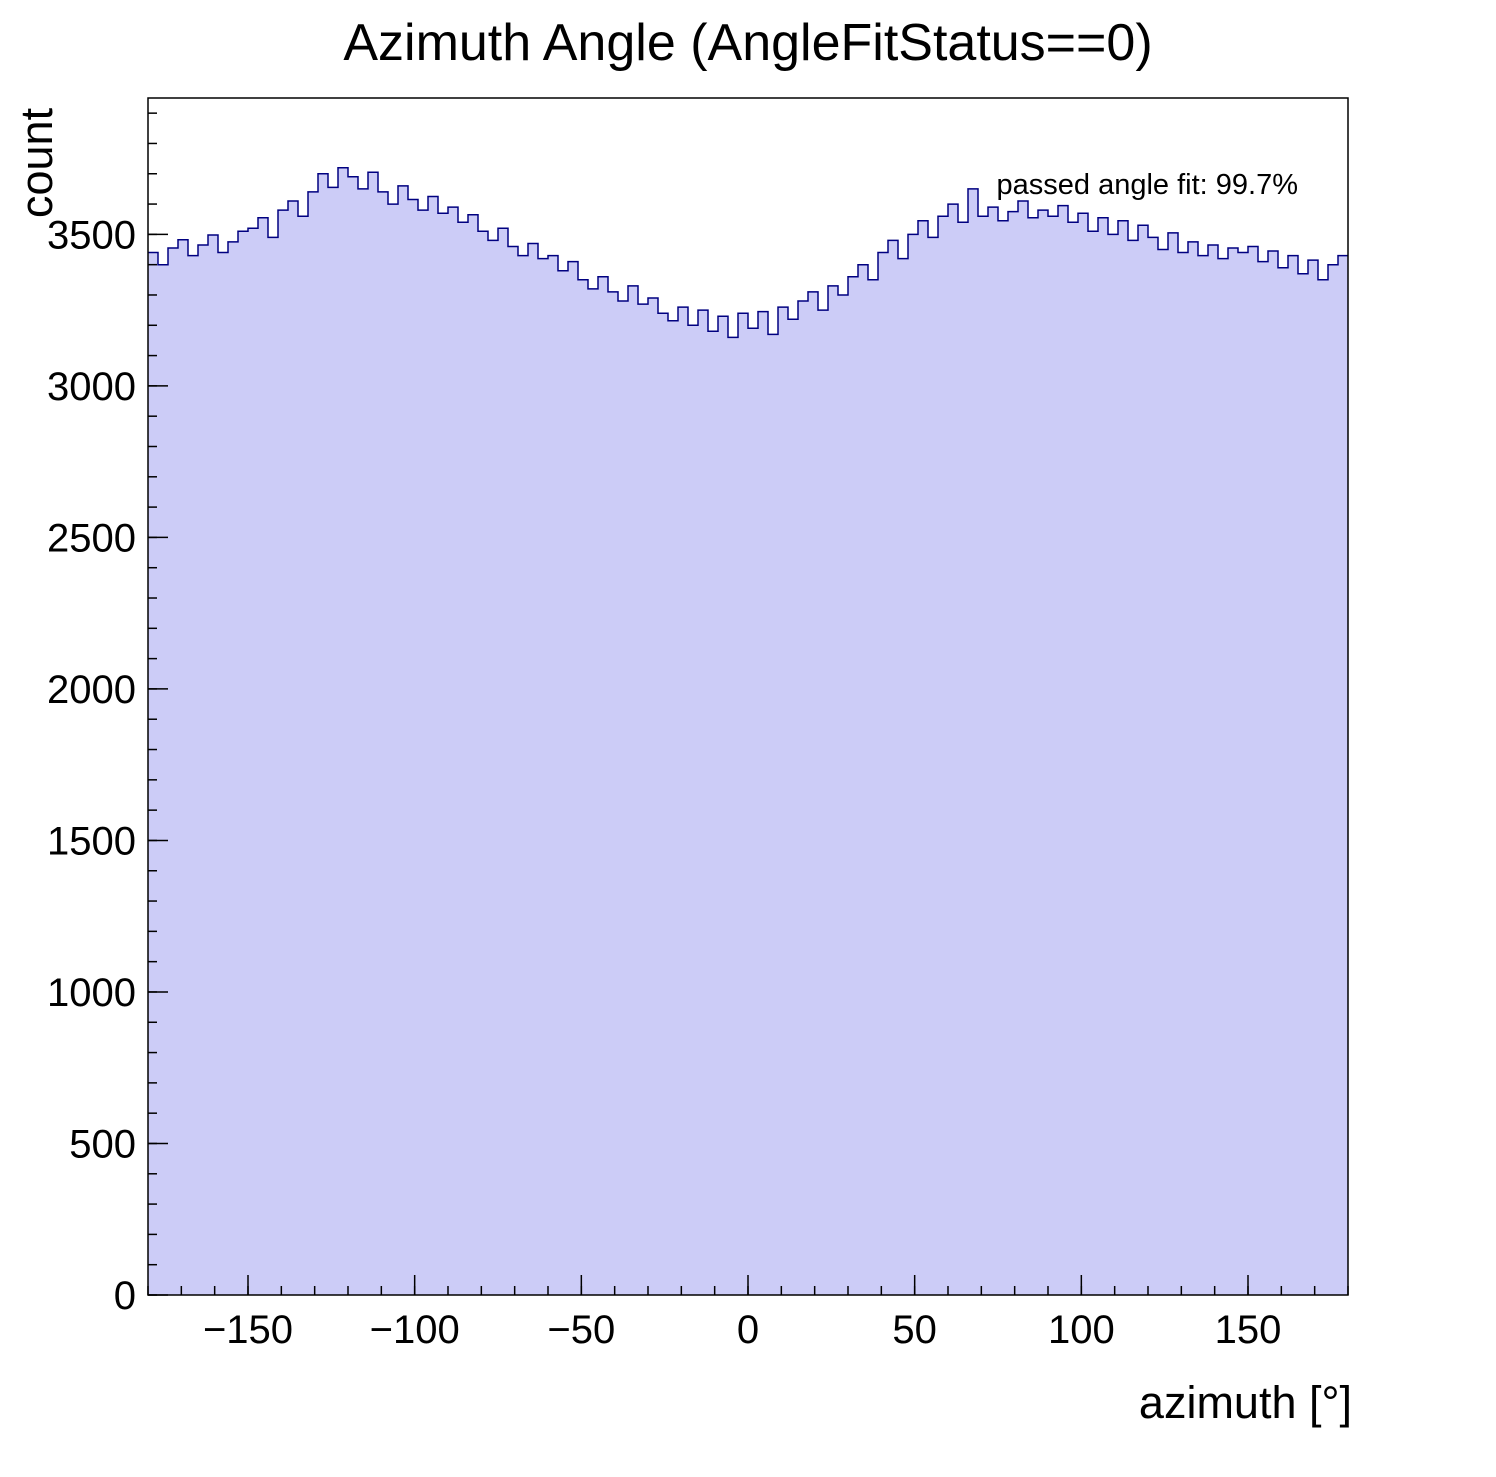 The height and width of the screenshot is (1477, 1496). Describe the element at coordinates (102, 1144) in the screenshot. I see `y-tick-label: 500` at that location.